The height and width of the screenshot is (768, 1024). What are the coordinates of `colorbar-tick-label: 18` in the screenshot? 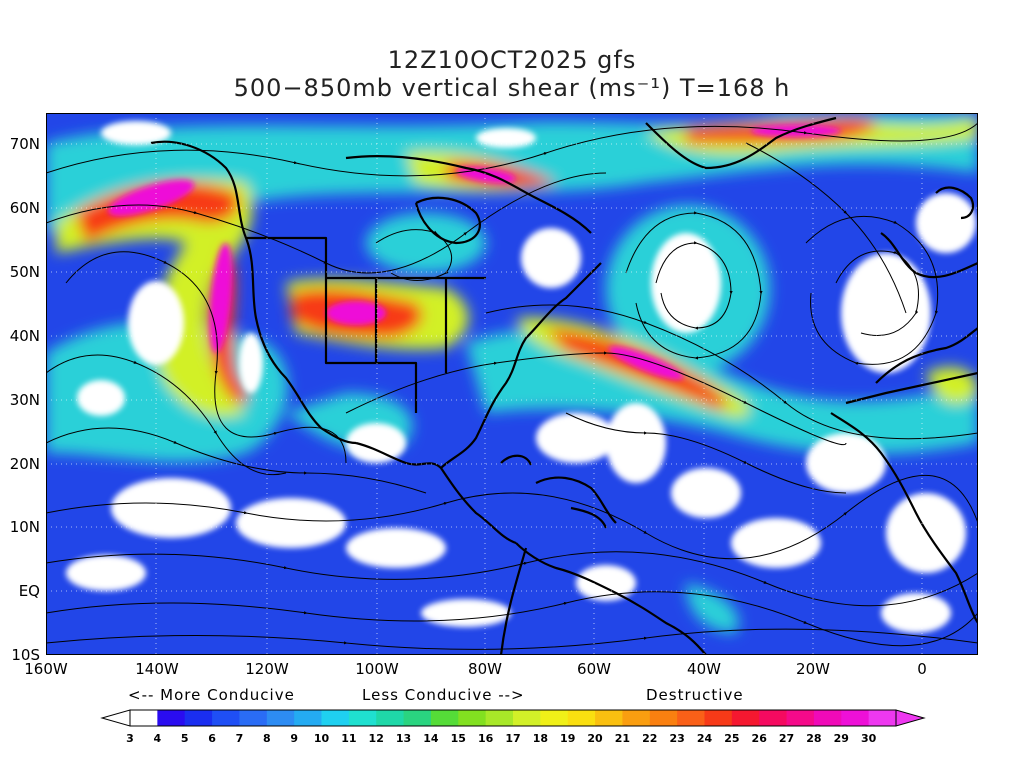 It's located at (540, 738).